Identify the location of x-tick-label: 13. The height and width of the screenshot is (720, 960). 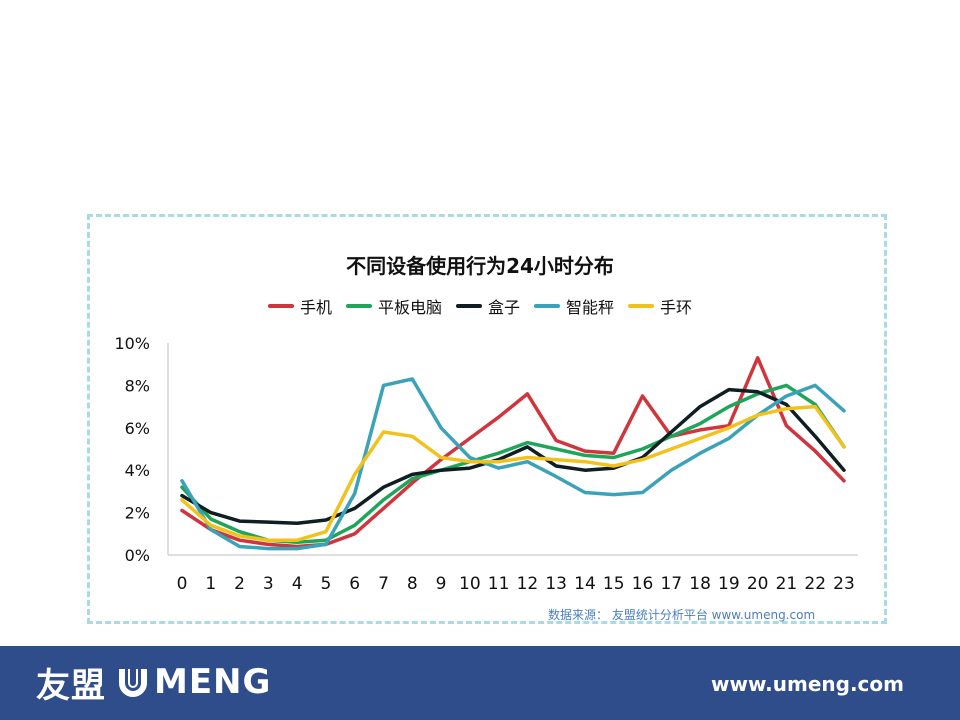
(556, 584).